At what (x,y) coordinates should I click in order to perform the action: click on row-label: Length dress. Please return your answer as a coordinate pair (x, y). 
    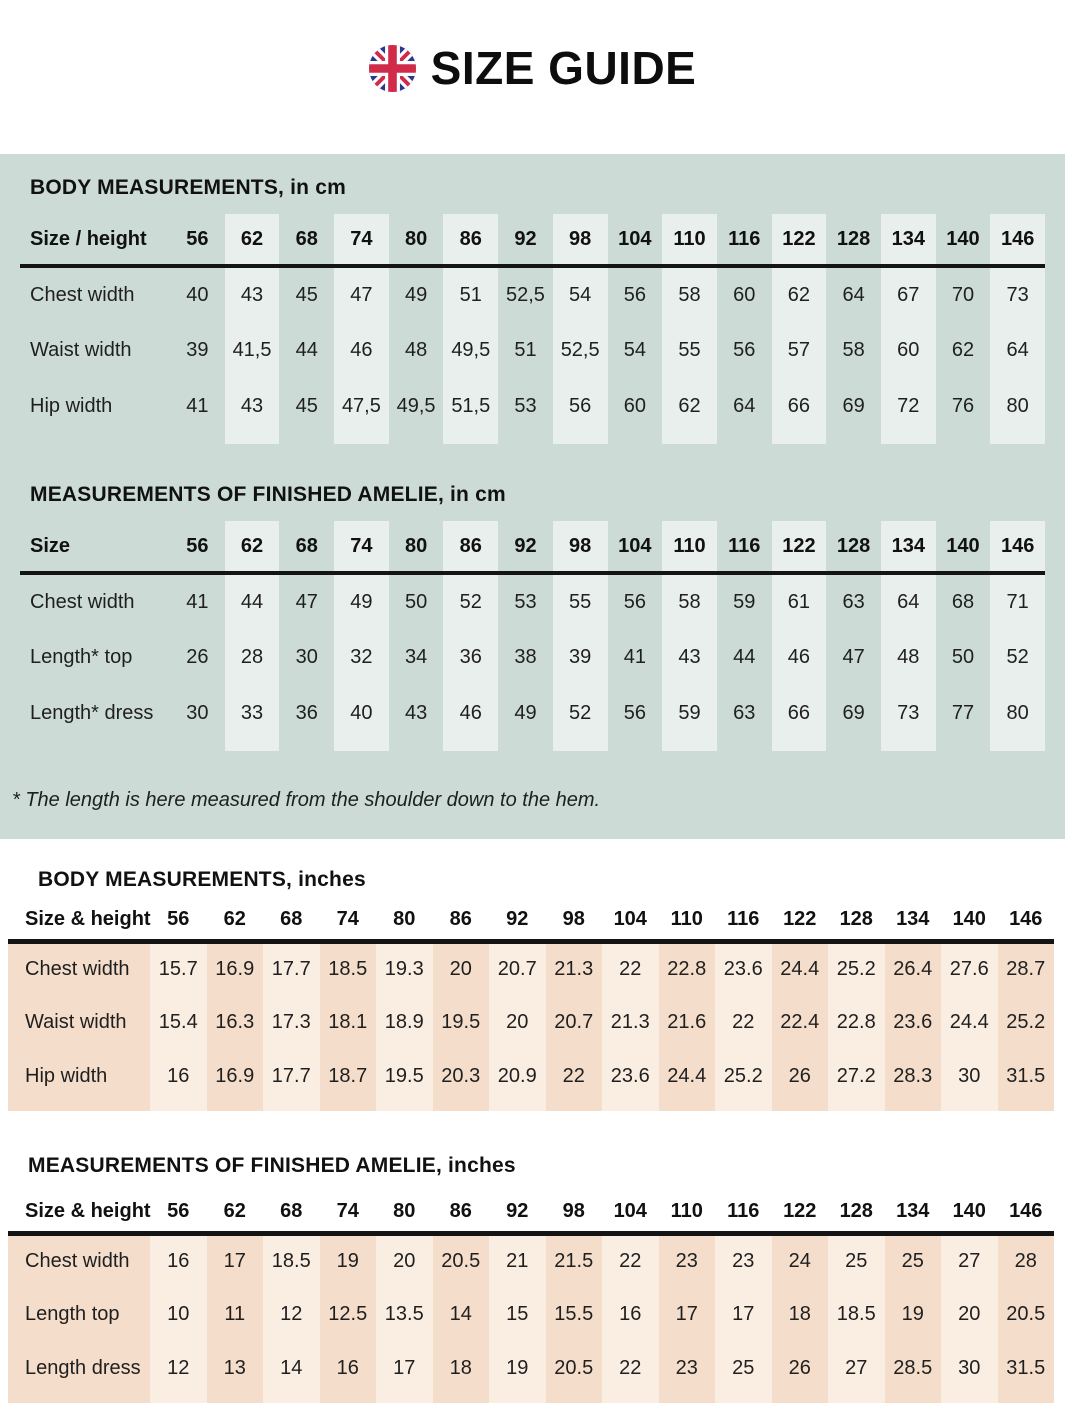
    Looking at the image, I should click on (79, 1372).